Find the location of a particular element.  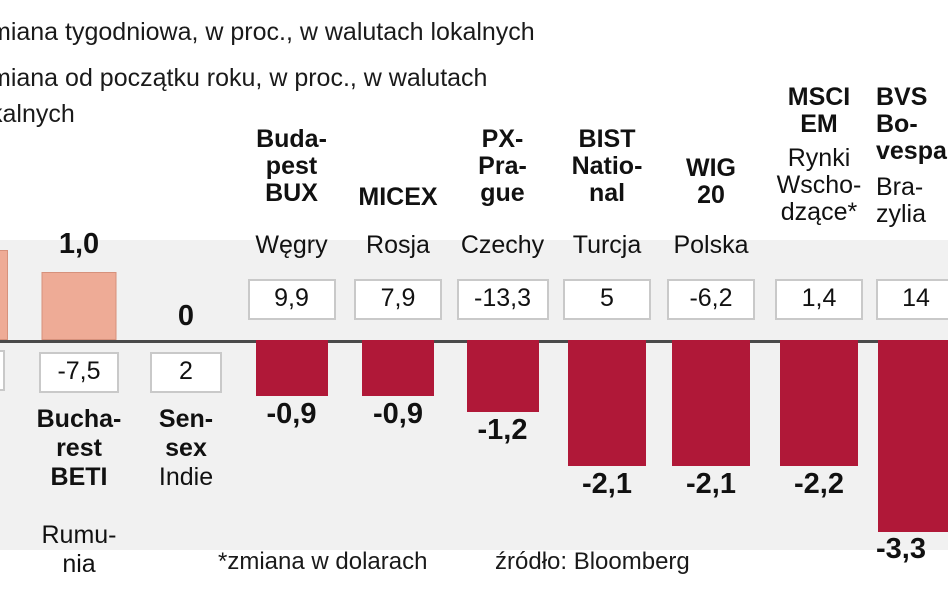

country-msci-em-2: Wscho- is located at coordinates (819, 185).